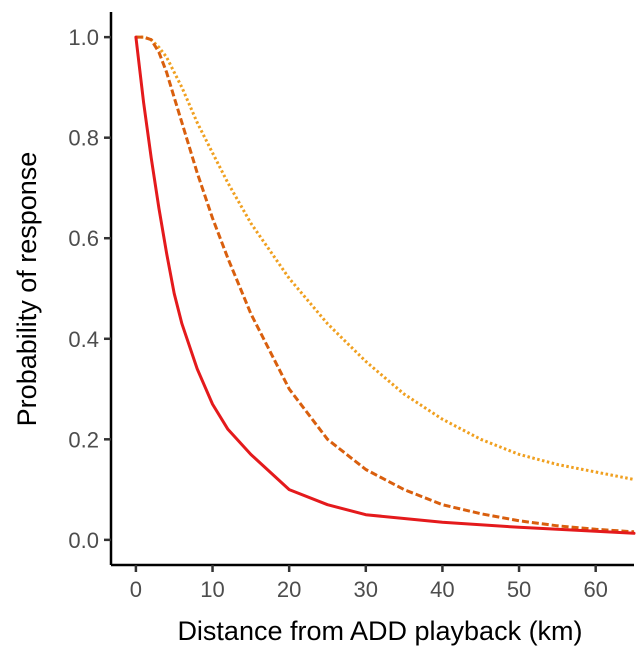  What do you see at coordinates (289, 589) in the screenshot?
I see `x-tick-label: 20` at bounding box center [289, 589].